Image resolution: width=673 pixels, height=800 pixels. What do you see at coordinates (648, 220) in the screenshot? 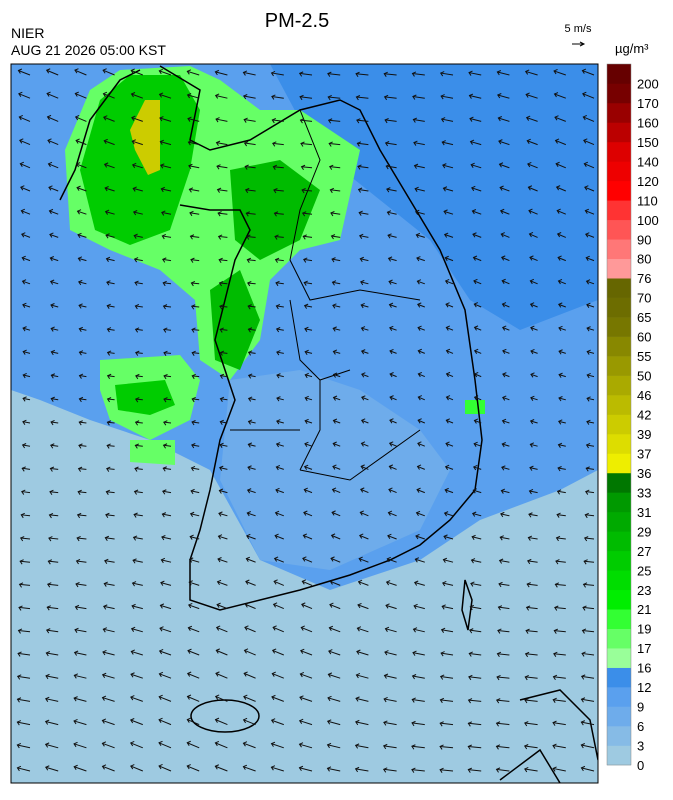
I see `colorbar-label: 100` at bounding box center [648, 220].